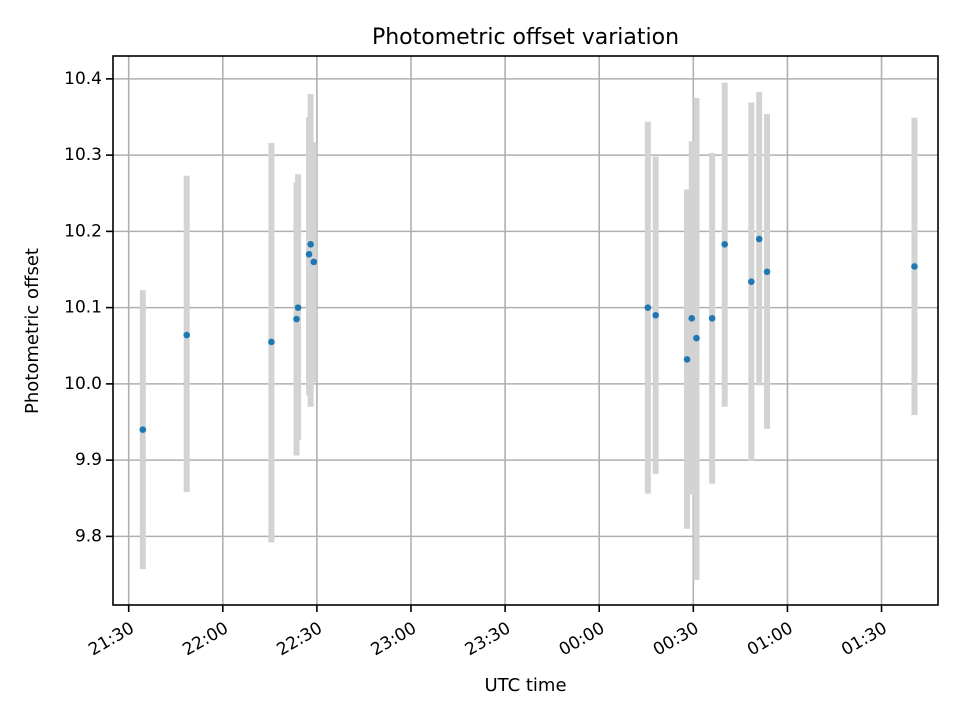  I want to click on y-tick-label: 10.3, so click(83, 155).